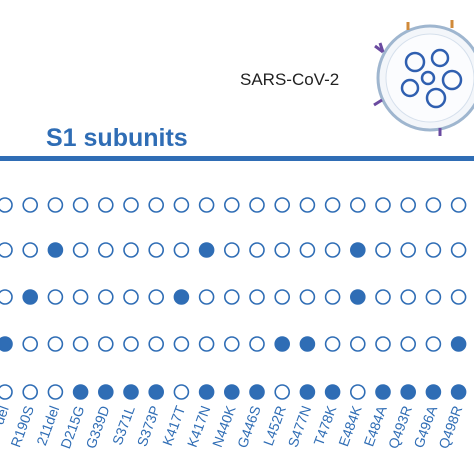 The image size is (474, 474). Describe the element at coordinates (97, 427) in the screenshot. I see `mutation-label: G339D` at that location.